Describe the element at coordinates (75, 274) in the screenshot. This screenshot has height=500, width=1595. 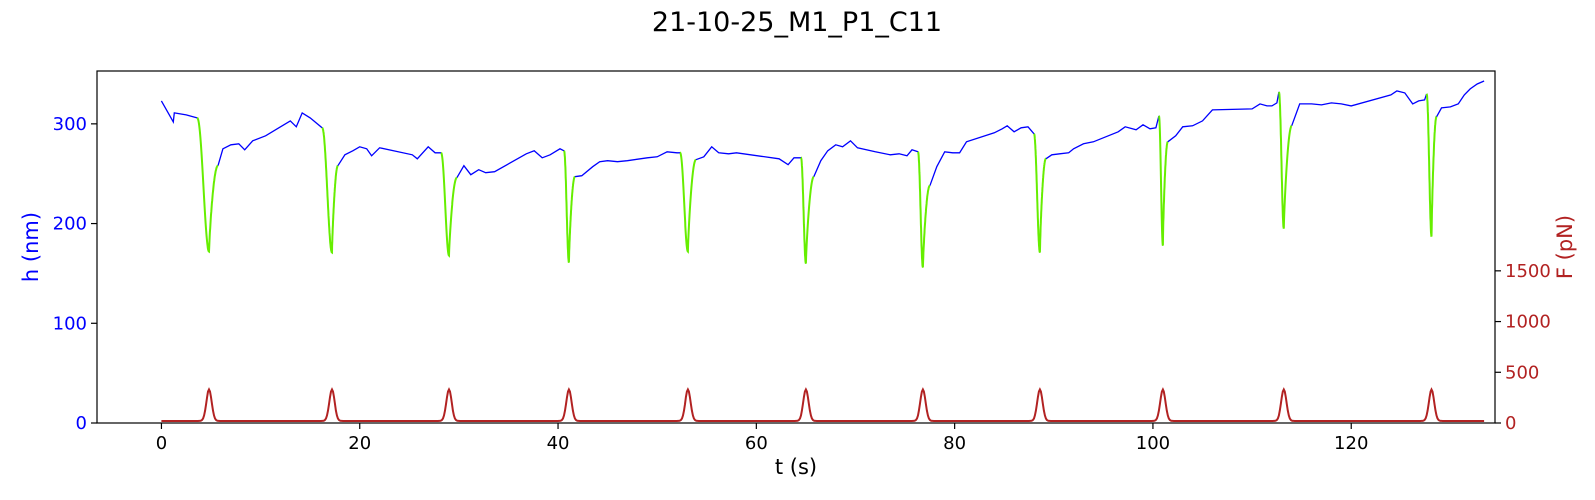
I see `y-axis-left: 0 100 200 300` at that location.